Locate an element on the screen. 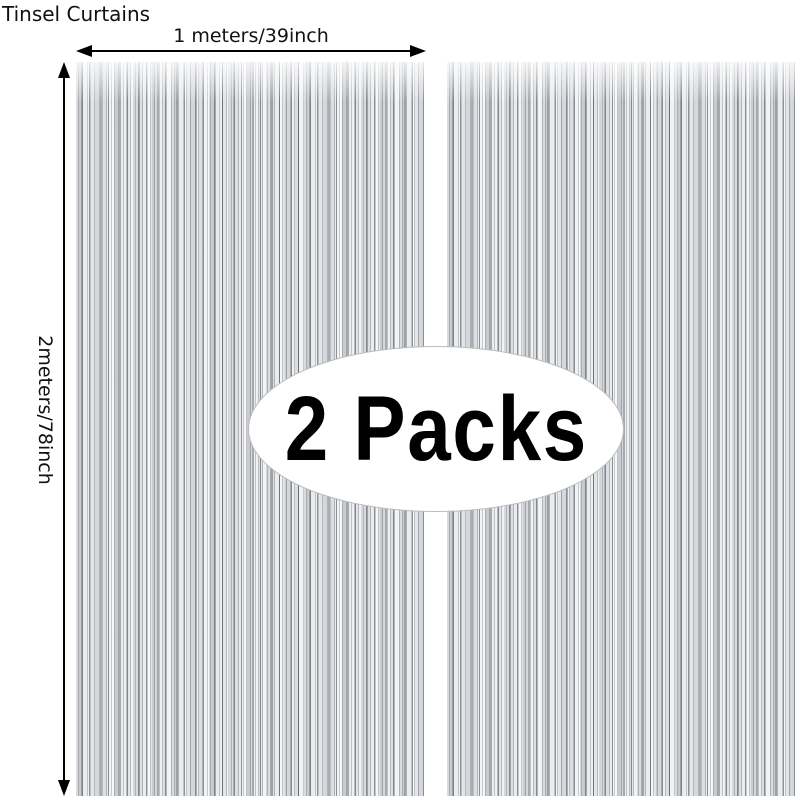 The image size is (800, 800). product-title: Tinsel Curtains is located at coordinates (76, 14).